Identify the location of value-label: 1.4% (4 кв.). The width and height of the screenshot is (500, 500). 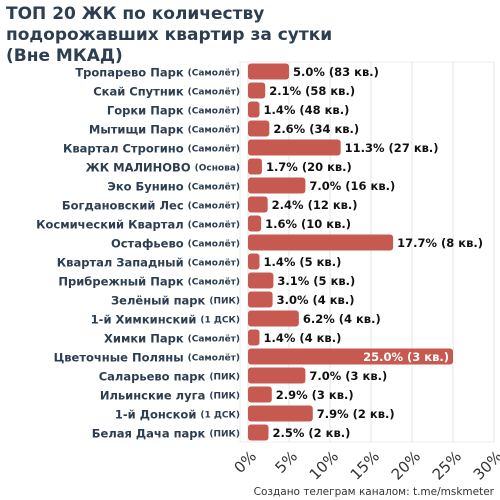
(302, 338).